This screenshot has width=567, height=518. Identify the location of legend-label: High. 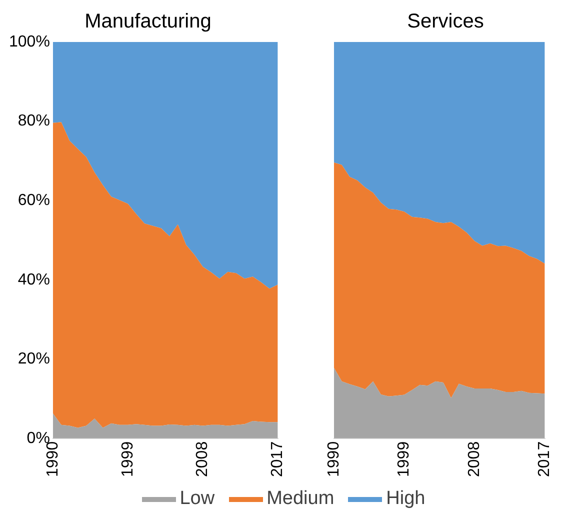
(406, 499).